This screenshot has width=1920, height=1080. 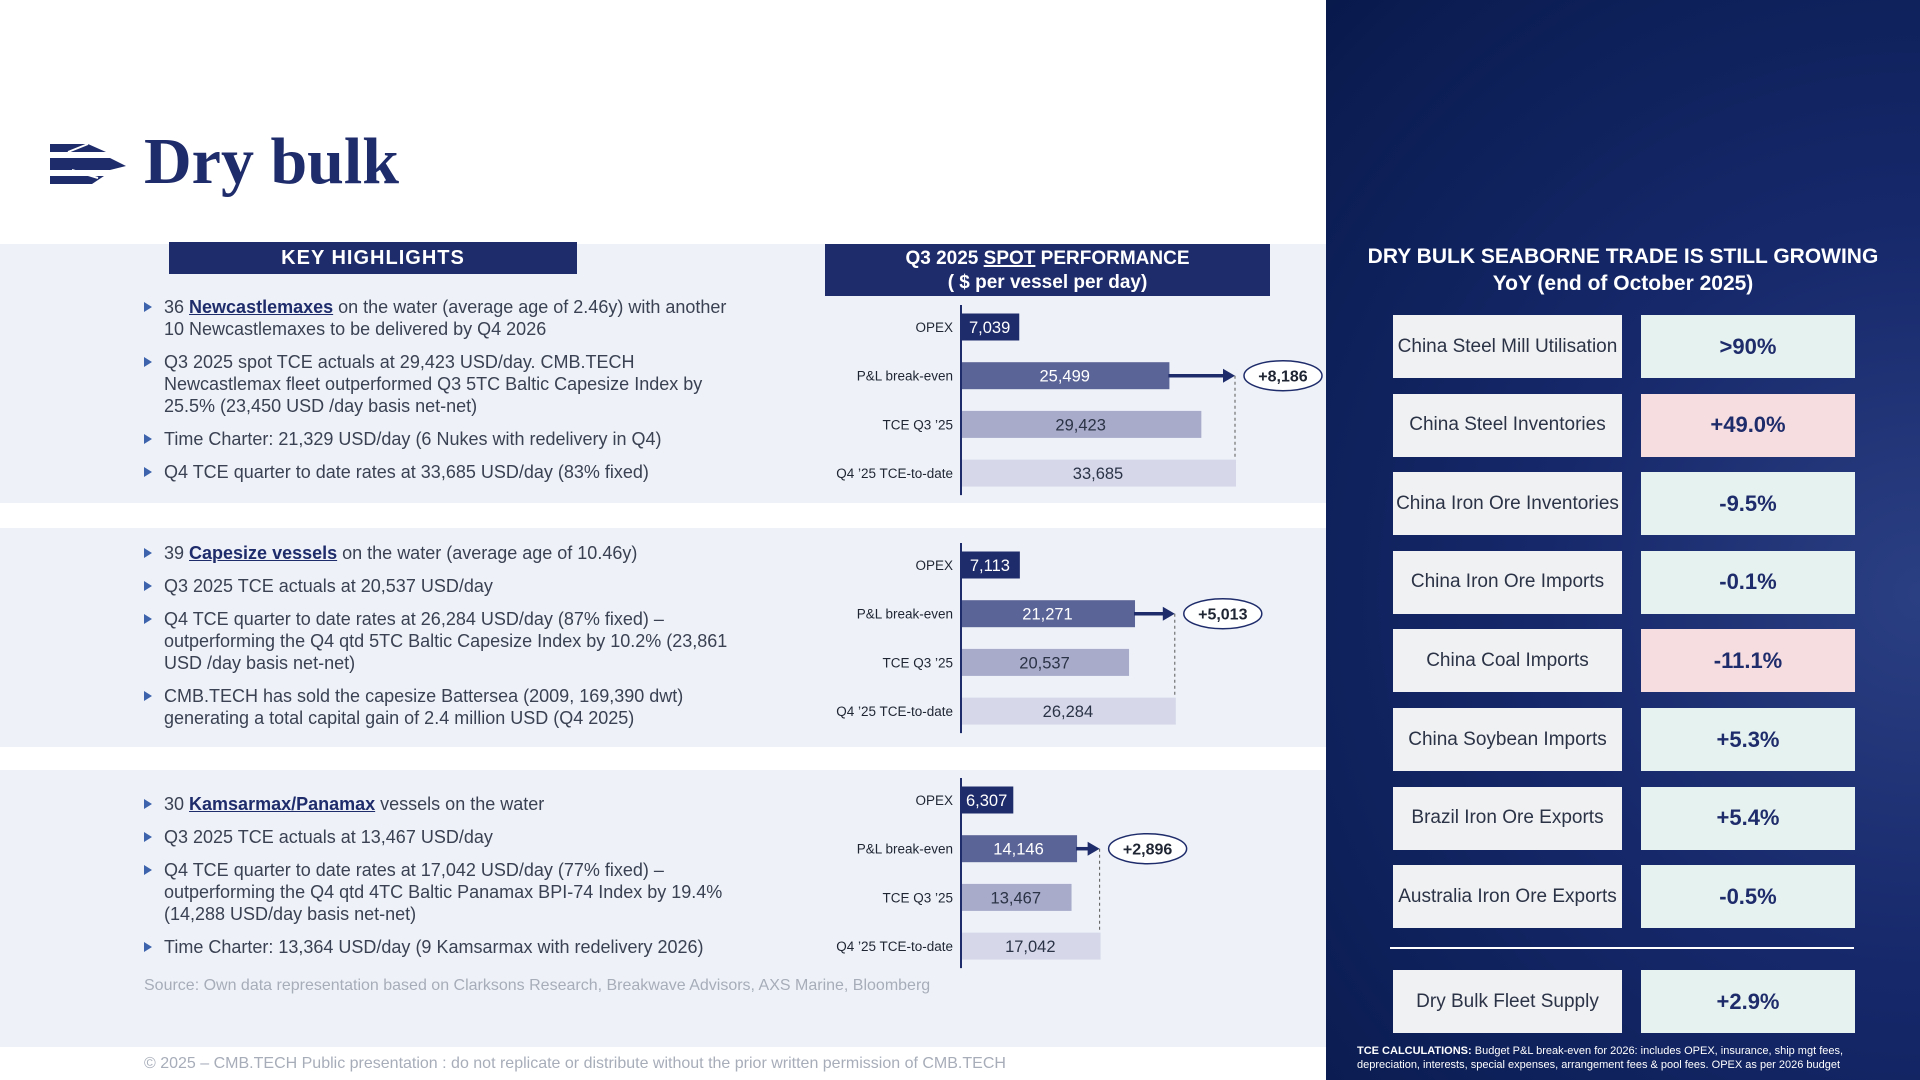 What do you see at coordinates (1748, 346) in the screenshot?
I see `trade-value: >90%` at bounding box center [1748, 346].